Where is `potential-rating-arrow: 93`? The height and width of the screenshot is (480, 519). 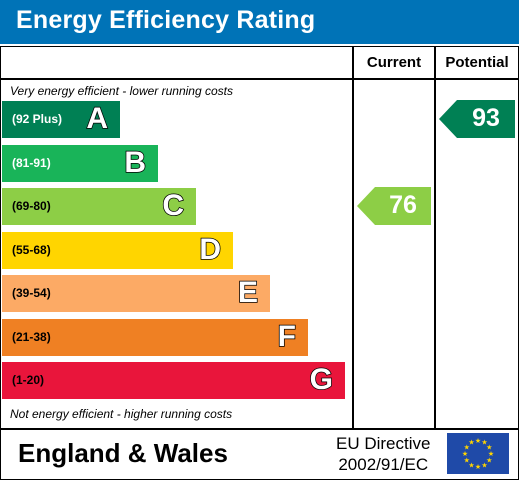 potential-rating-arrow: 93 is located at coordinates (477, 119).